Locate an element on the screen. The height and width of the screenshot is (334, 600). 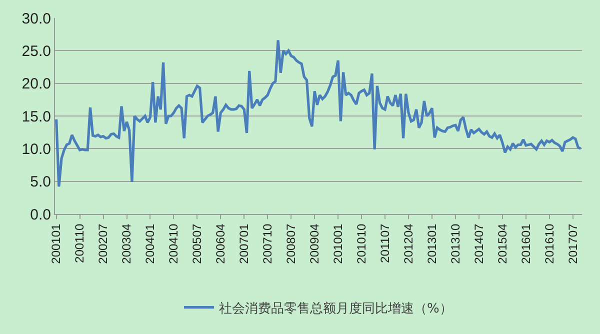
x-tick-label: 201610 is located at coordinates (549, 243).